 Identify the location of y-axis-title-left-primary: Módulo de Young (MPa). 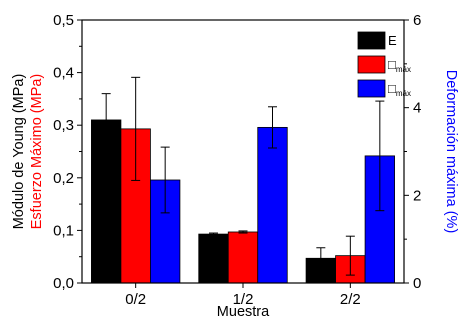
(19, 152).